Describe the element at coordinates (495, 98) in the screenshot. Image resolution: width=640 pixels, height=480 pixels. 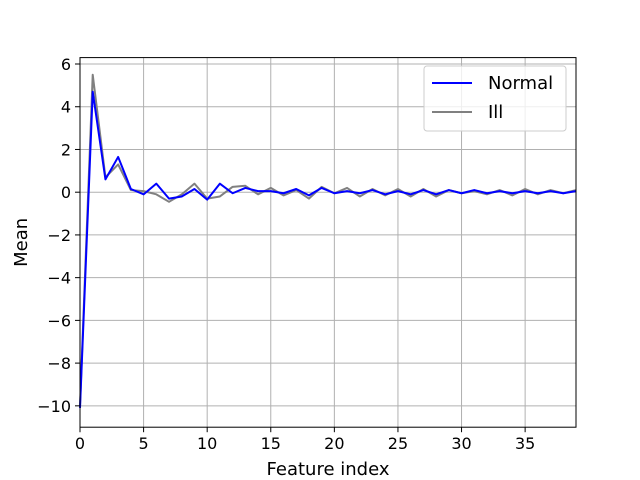
I see `legend: Normal Ill` at that location.